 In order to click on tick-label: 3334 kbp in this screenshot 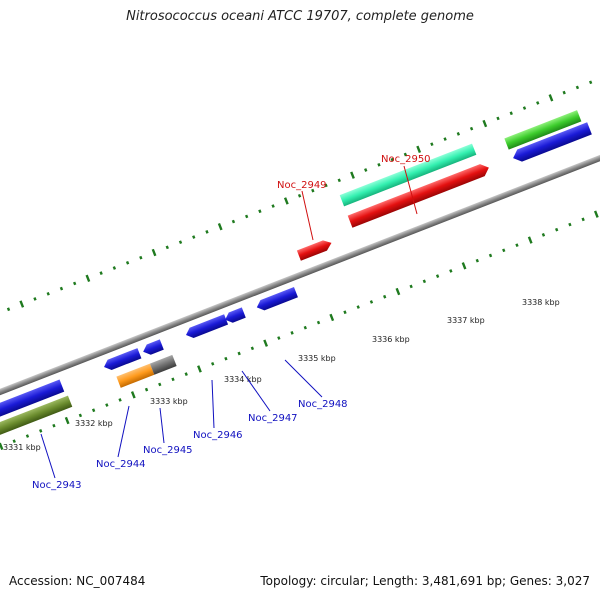, I will do `click(243, 379)`.